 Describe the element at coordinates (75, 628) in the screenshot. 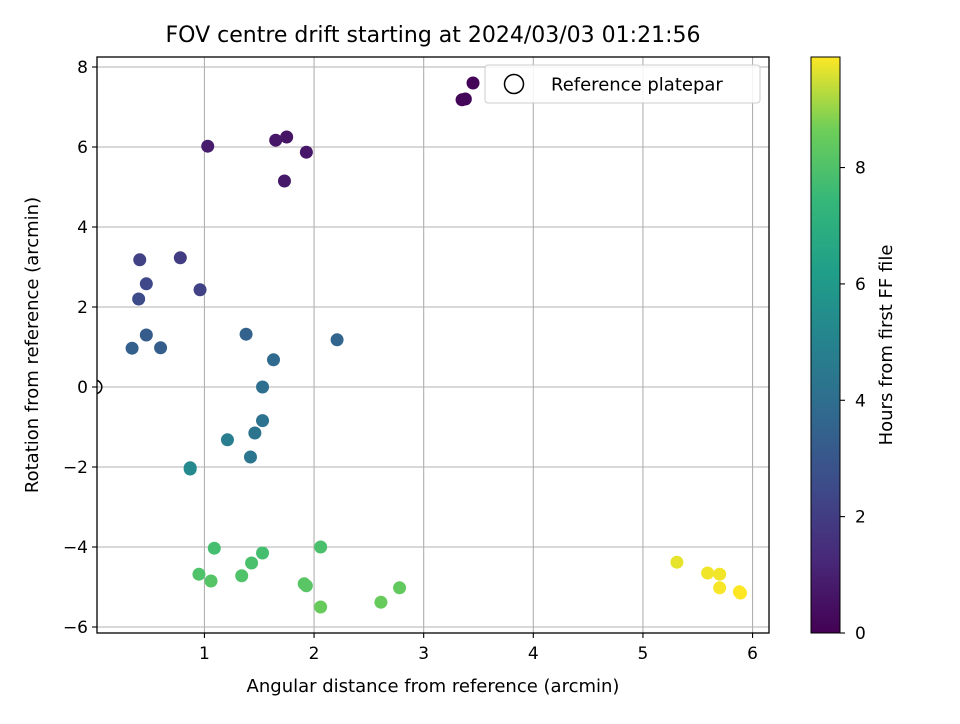

I see `y-tick-label: −6` at that location.